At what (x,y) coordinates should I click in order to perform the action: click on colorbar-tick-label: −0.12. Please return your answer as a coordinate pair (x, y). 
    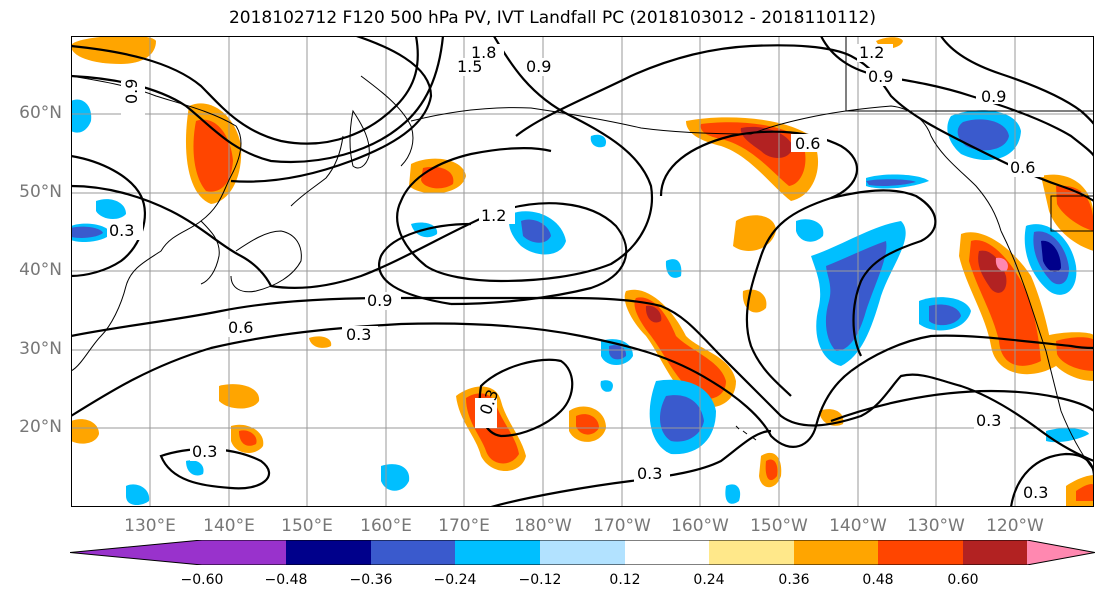
    Looking at the image, I should click on (540, 580).